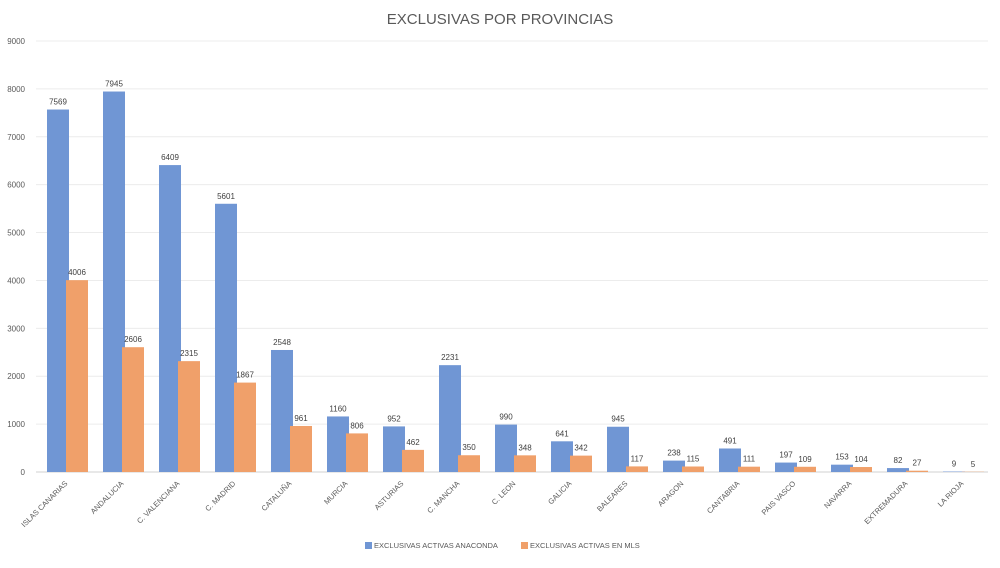 Image resolution: width=1000 pixels, height=568 pixels. Describe the element at coordinates (749, 459) in the screenshot. I see `data-label: 111` at that location.